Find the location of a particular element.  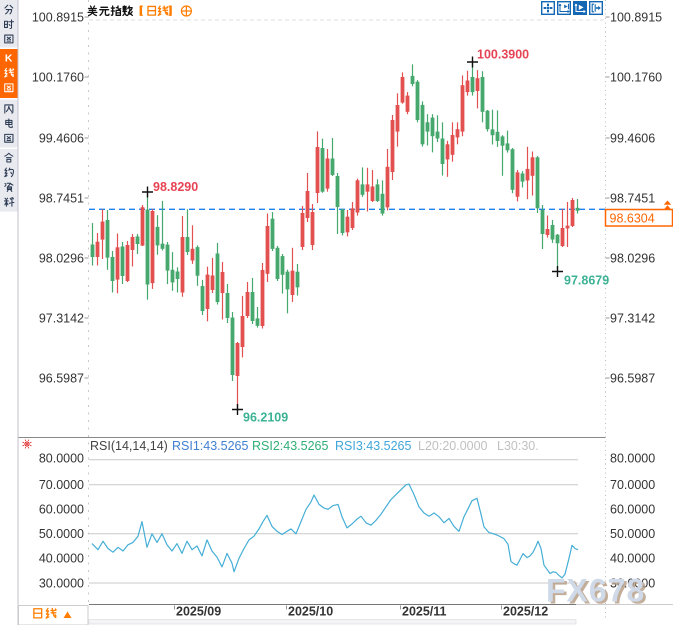

svg-text: 100.3900 is located at coordinates (503, 55).